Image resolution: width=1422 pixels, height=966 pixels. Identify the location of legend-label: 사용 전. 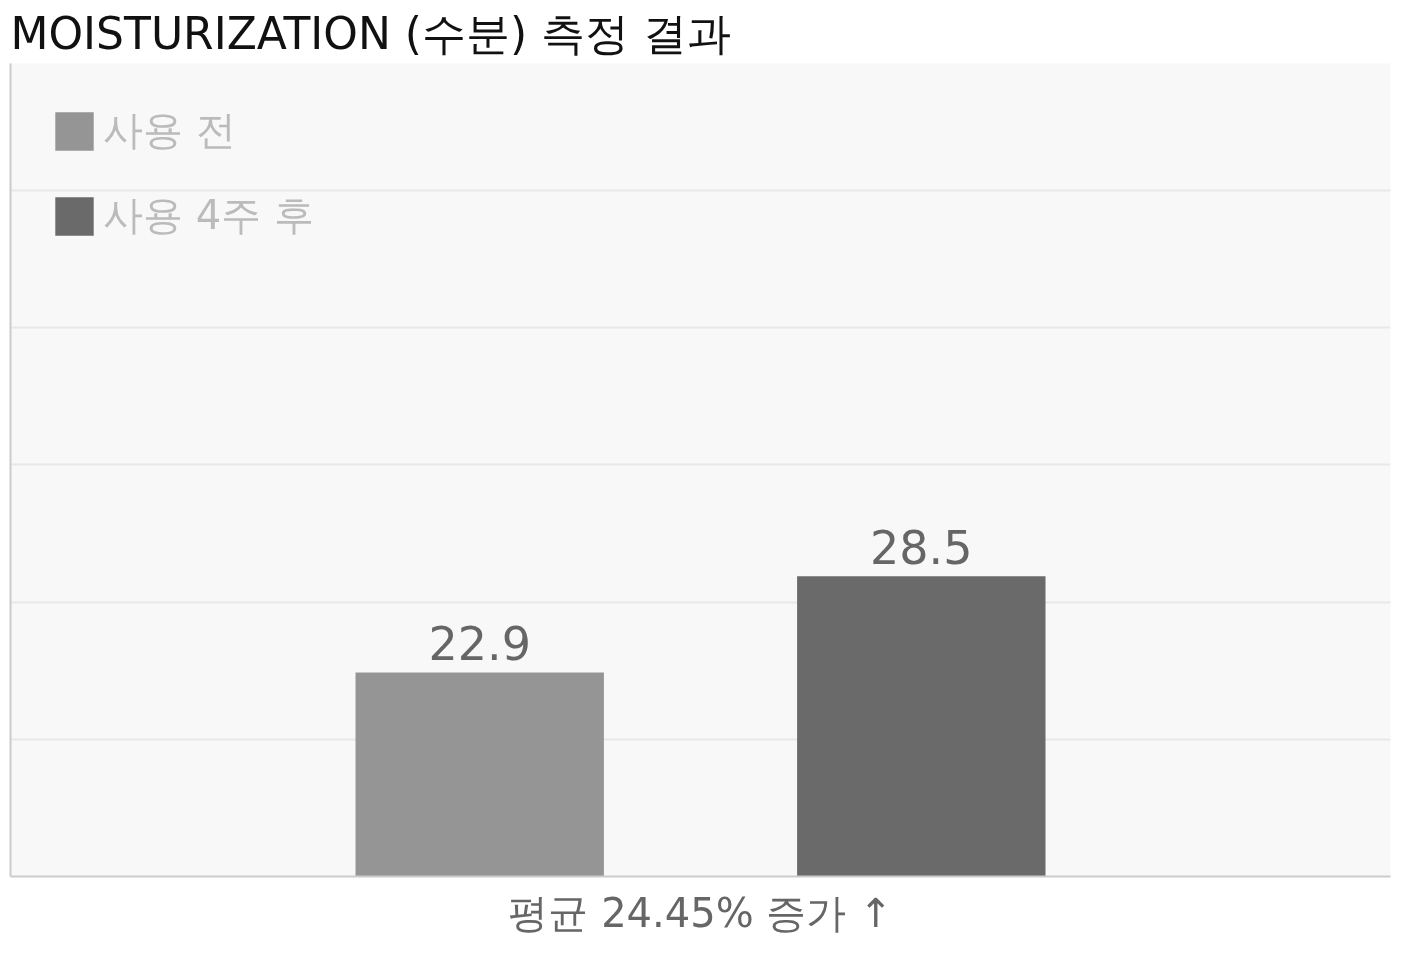
(169, 130).